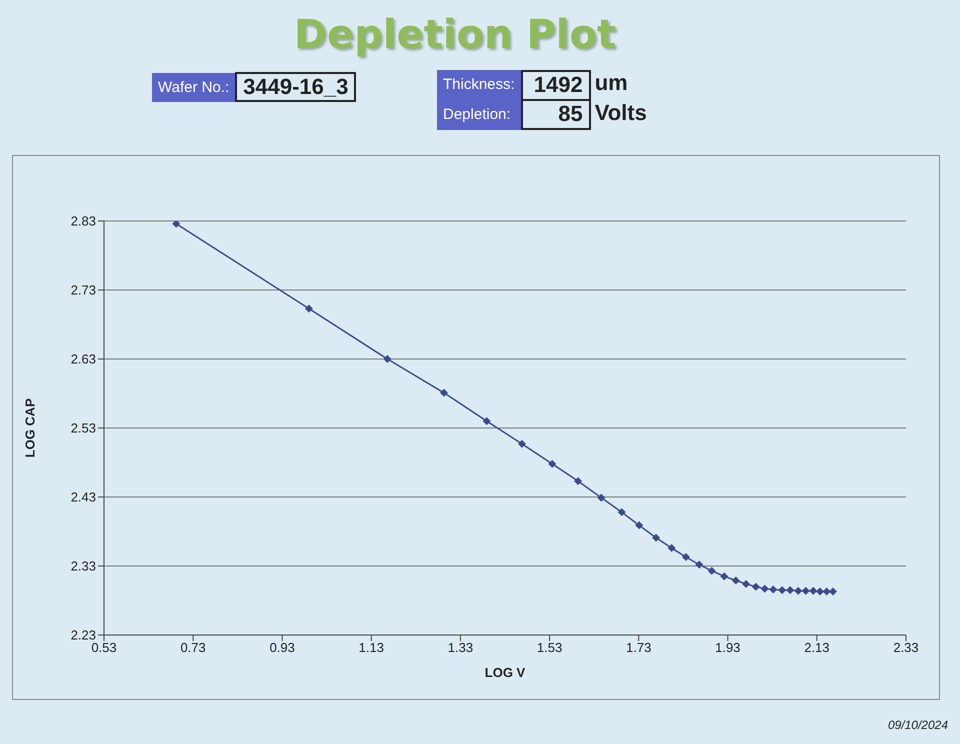 The height and width of the screenshot is (744, 960). What do you see at coordinates (194, 87) in the screenshot?
I see `text: Wafer No.:` at bounding box center [194, 87].